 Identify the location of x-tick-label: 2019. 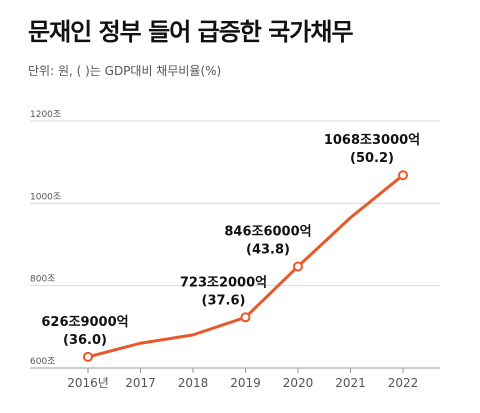
(245, 383).